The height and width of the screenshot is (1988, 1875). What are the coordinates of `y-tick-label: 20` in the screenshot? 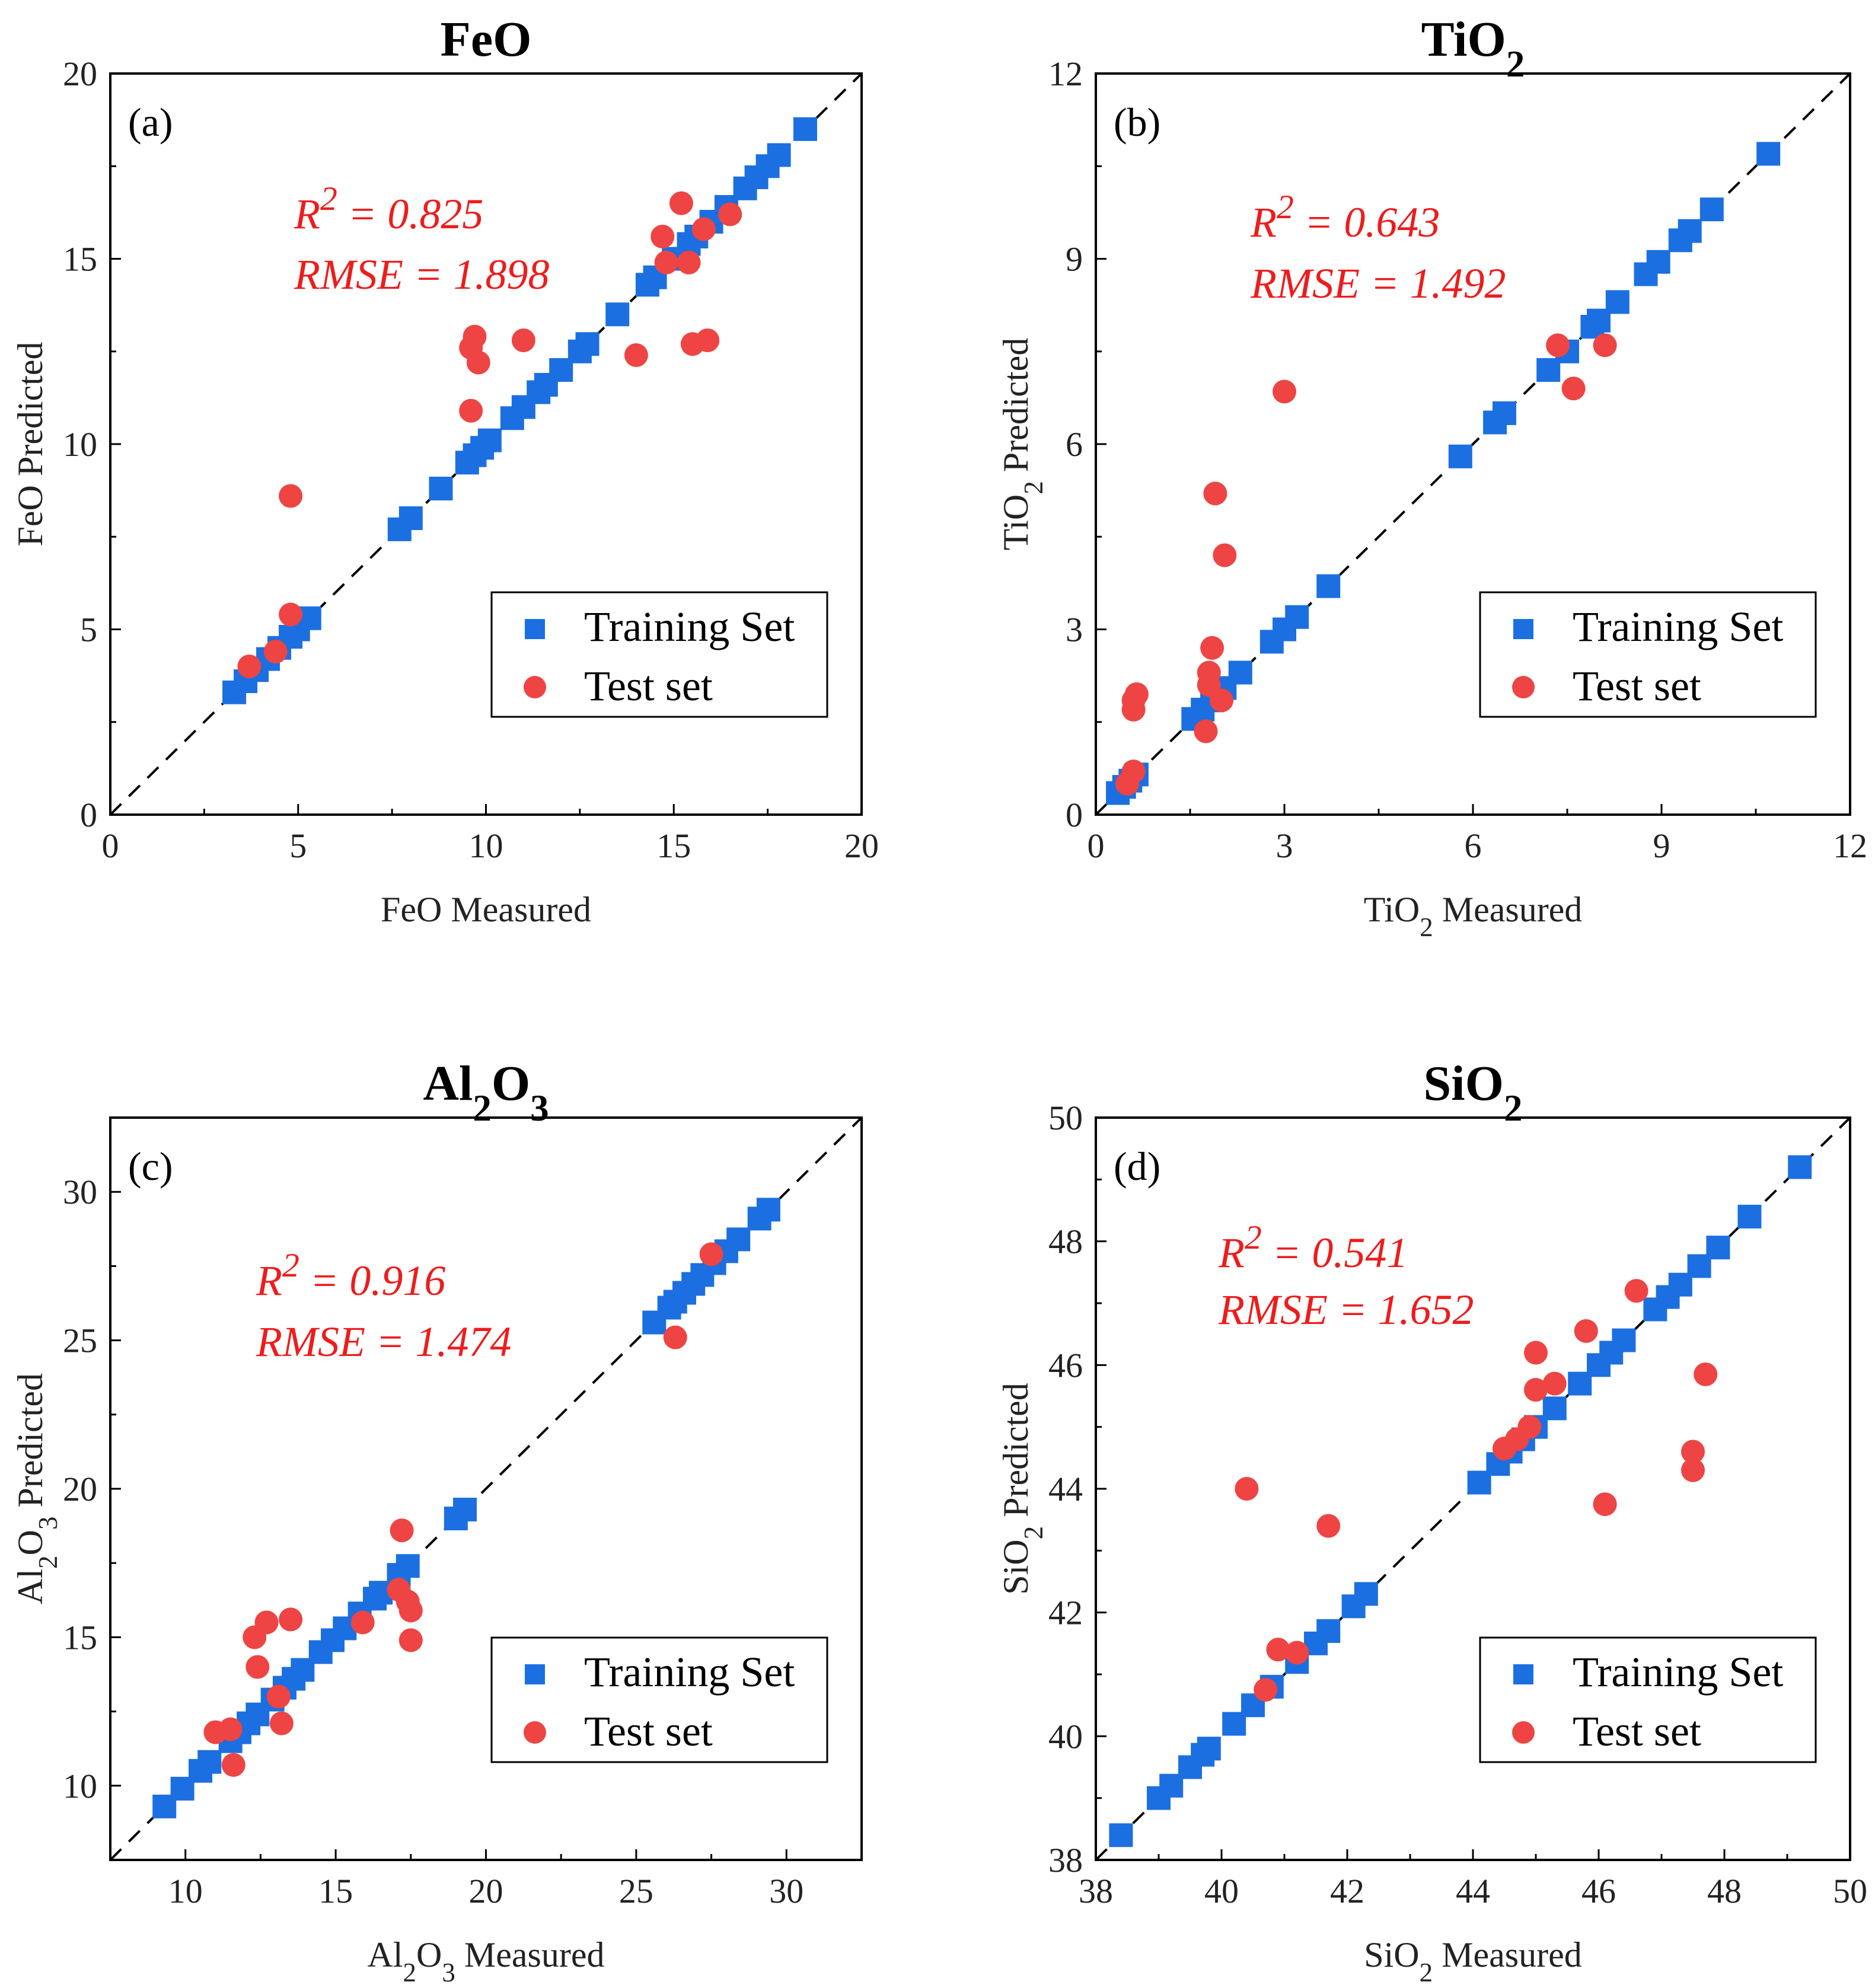 It's located at (80, 74).